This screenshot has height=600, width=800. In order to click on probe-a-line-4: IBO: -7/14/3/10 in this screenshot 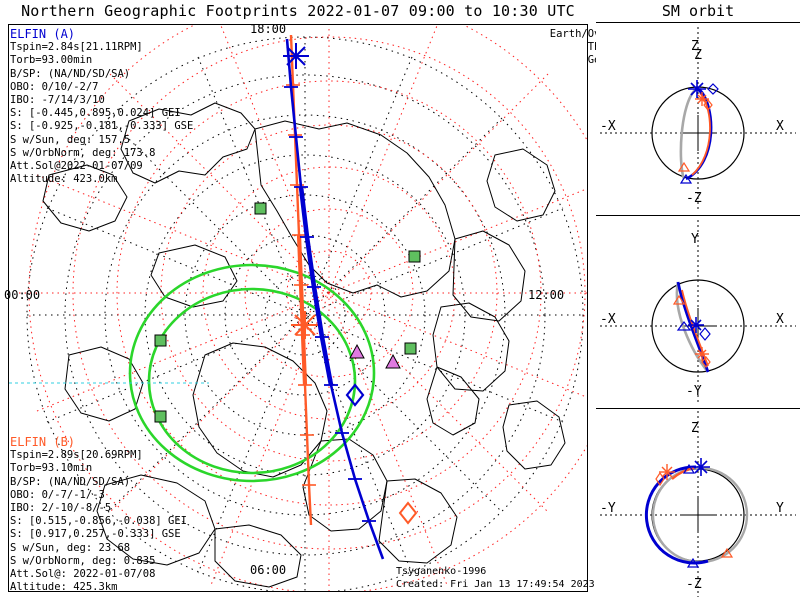, I will do `click(57, 100)`.